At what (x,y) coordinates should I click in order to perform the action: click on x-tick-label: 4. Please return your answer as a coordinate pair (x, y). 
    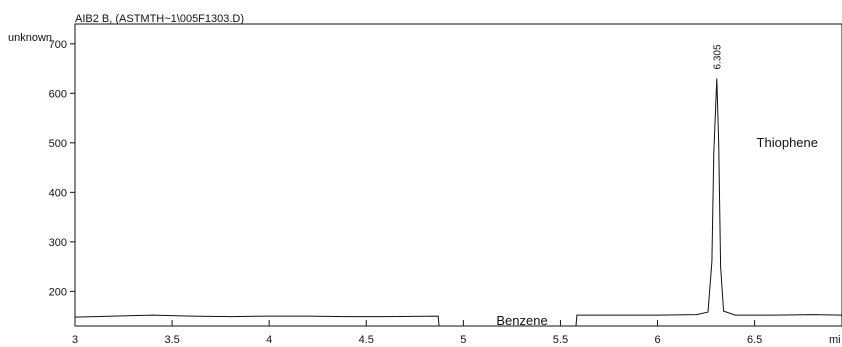
    Looking at the image, I should click on (269, 340).